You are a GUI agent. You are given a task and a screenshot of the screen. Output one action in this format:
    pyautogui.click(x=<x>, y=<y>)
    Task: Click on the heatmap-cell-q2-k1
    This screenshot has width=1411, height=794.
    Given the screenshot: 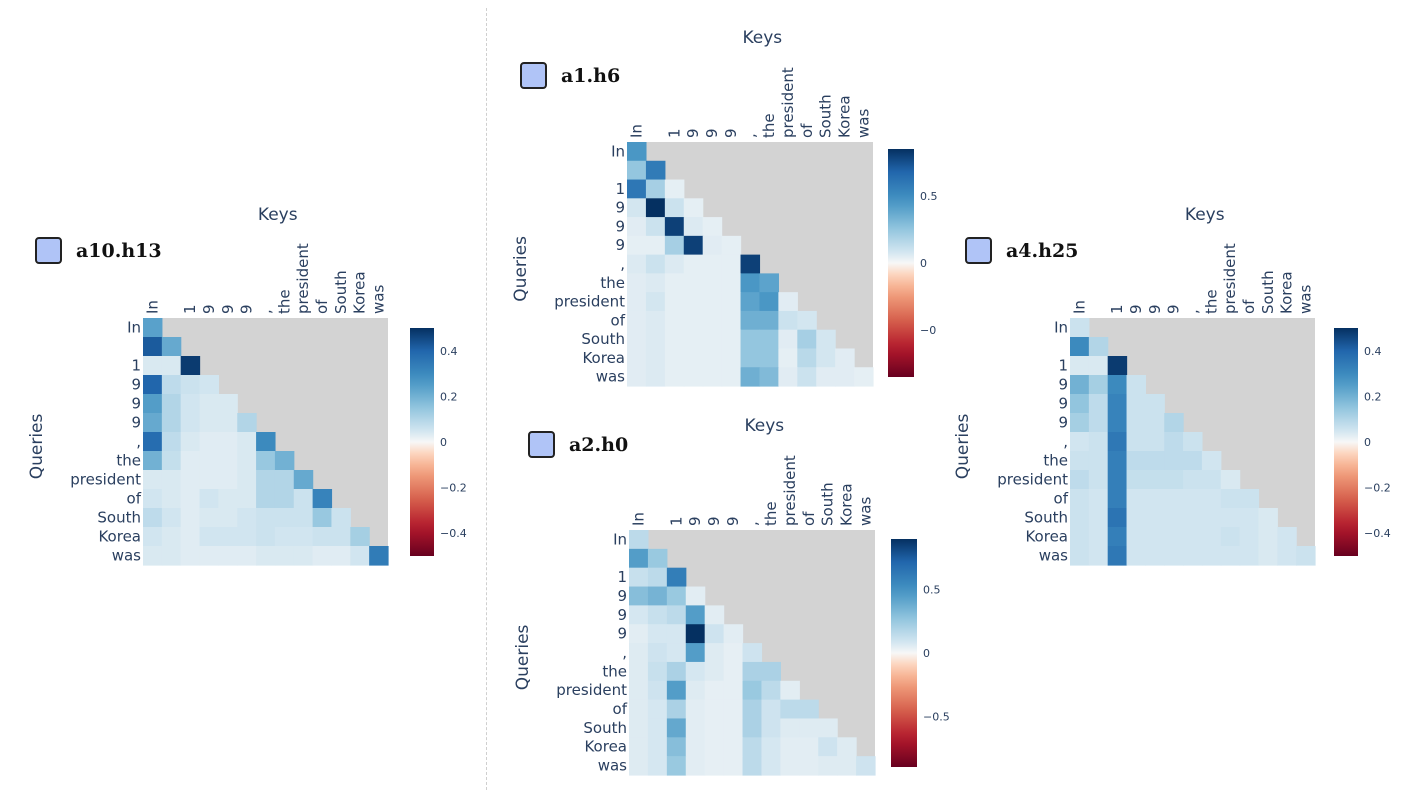 What is the action you would take?
    pyautogui.click(x=171, y=366)
    